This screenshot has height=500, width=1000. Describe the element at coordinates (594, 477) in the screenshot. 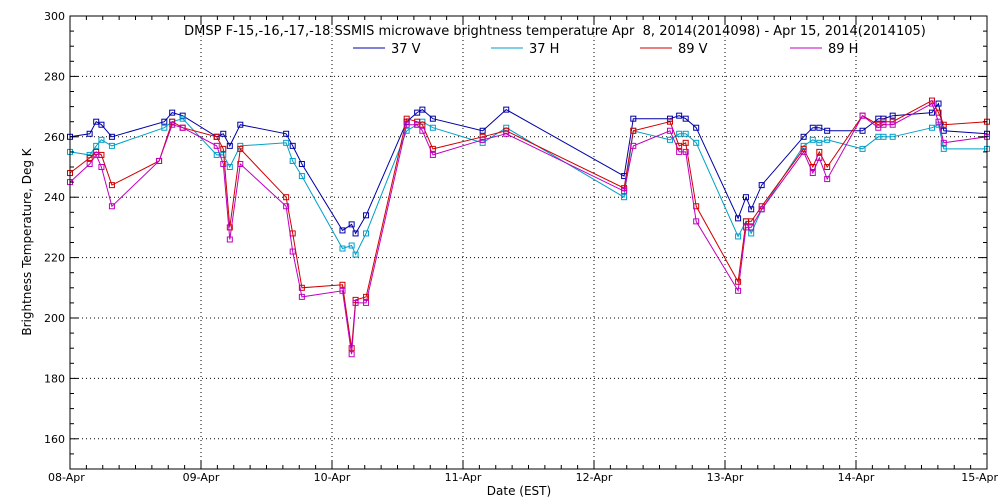

I see `x-tick-label: 12-Apr` at that location.